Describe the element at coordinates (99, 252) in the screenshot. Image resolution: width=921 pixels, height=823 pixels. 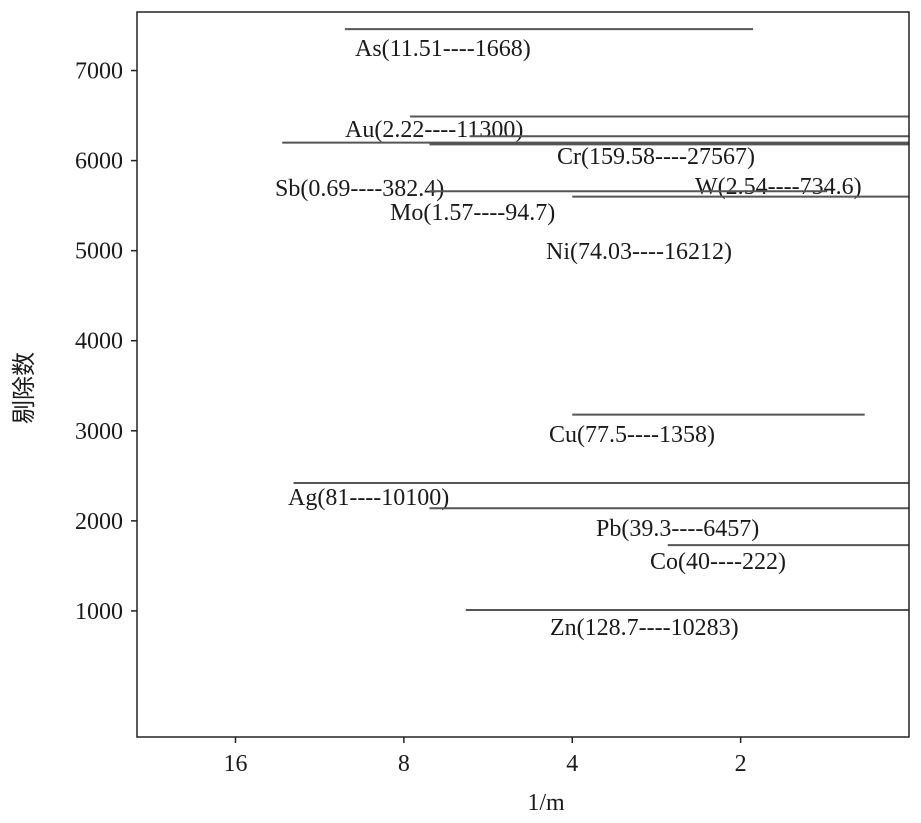
I see `y-tick-label: 5000` at that location.